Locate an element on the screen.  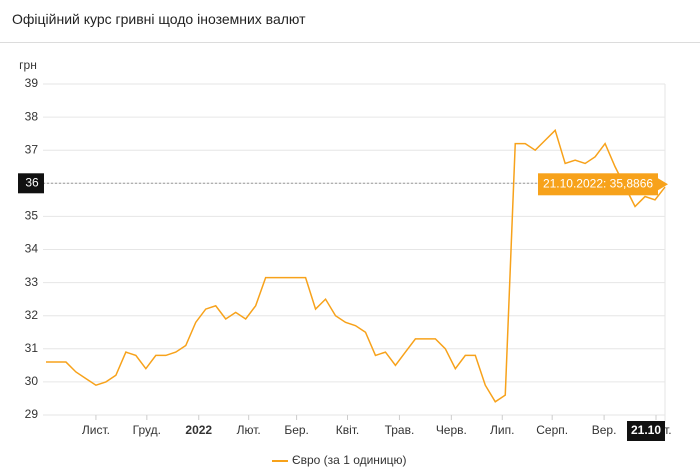
y-tick-label: 30 is located at coordinates (32, 381).